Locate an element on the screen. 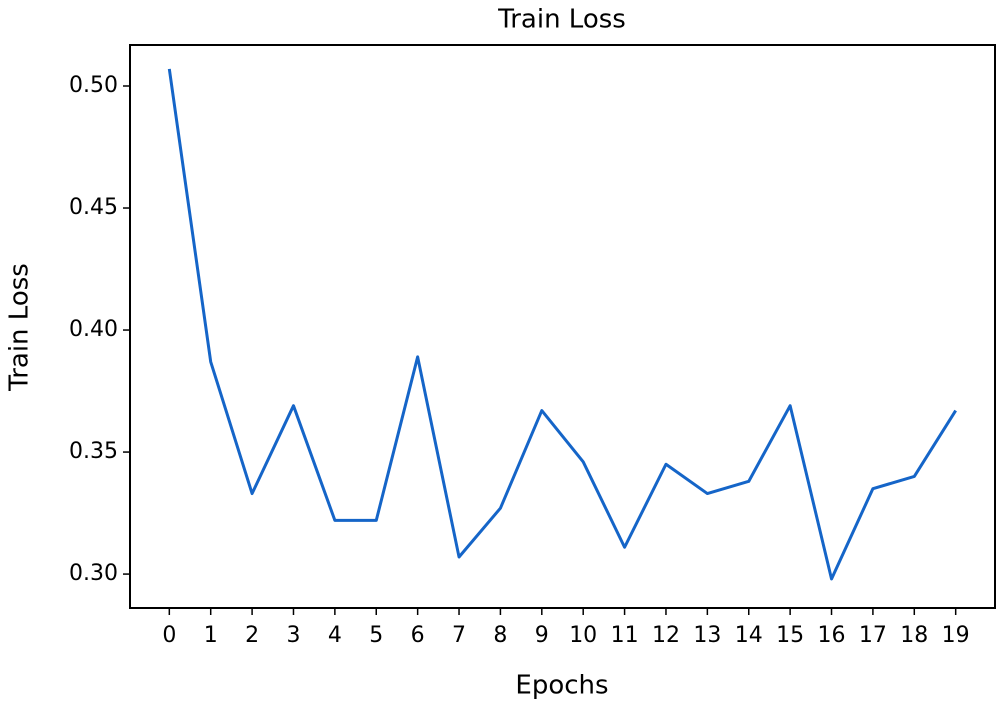 This screenshot has width=1000, height=707. y-tick-label: 0.40 is located at coordinates (93, 329).